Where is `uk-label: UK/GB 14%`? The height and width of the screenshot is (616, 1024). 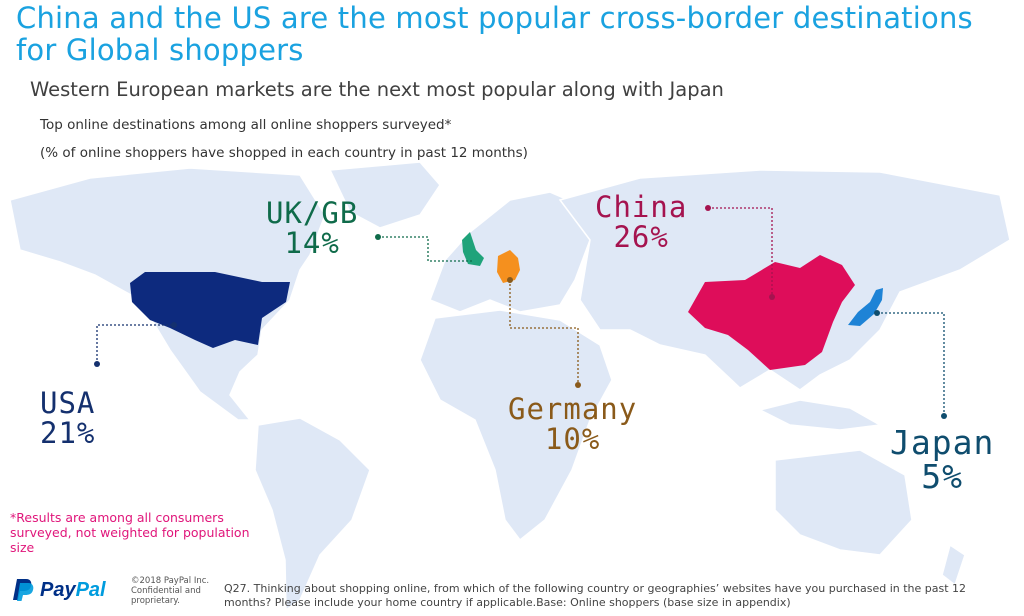
uk-label: UK/GB 14% is located at coordinates (312, 228).